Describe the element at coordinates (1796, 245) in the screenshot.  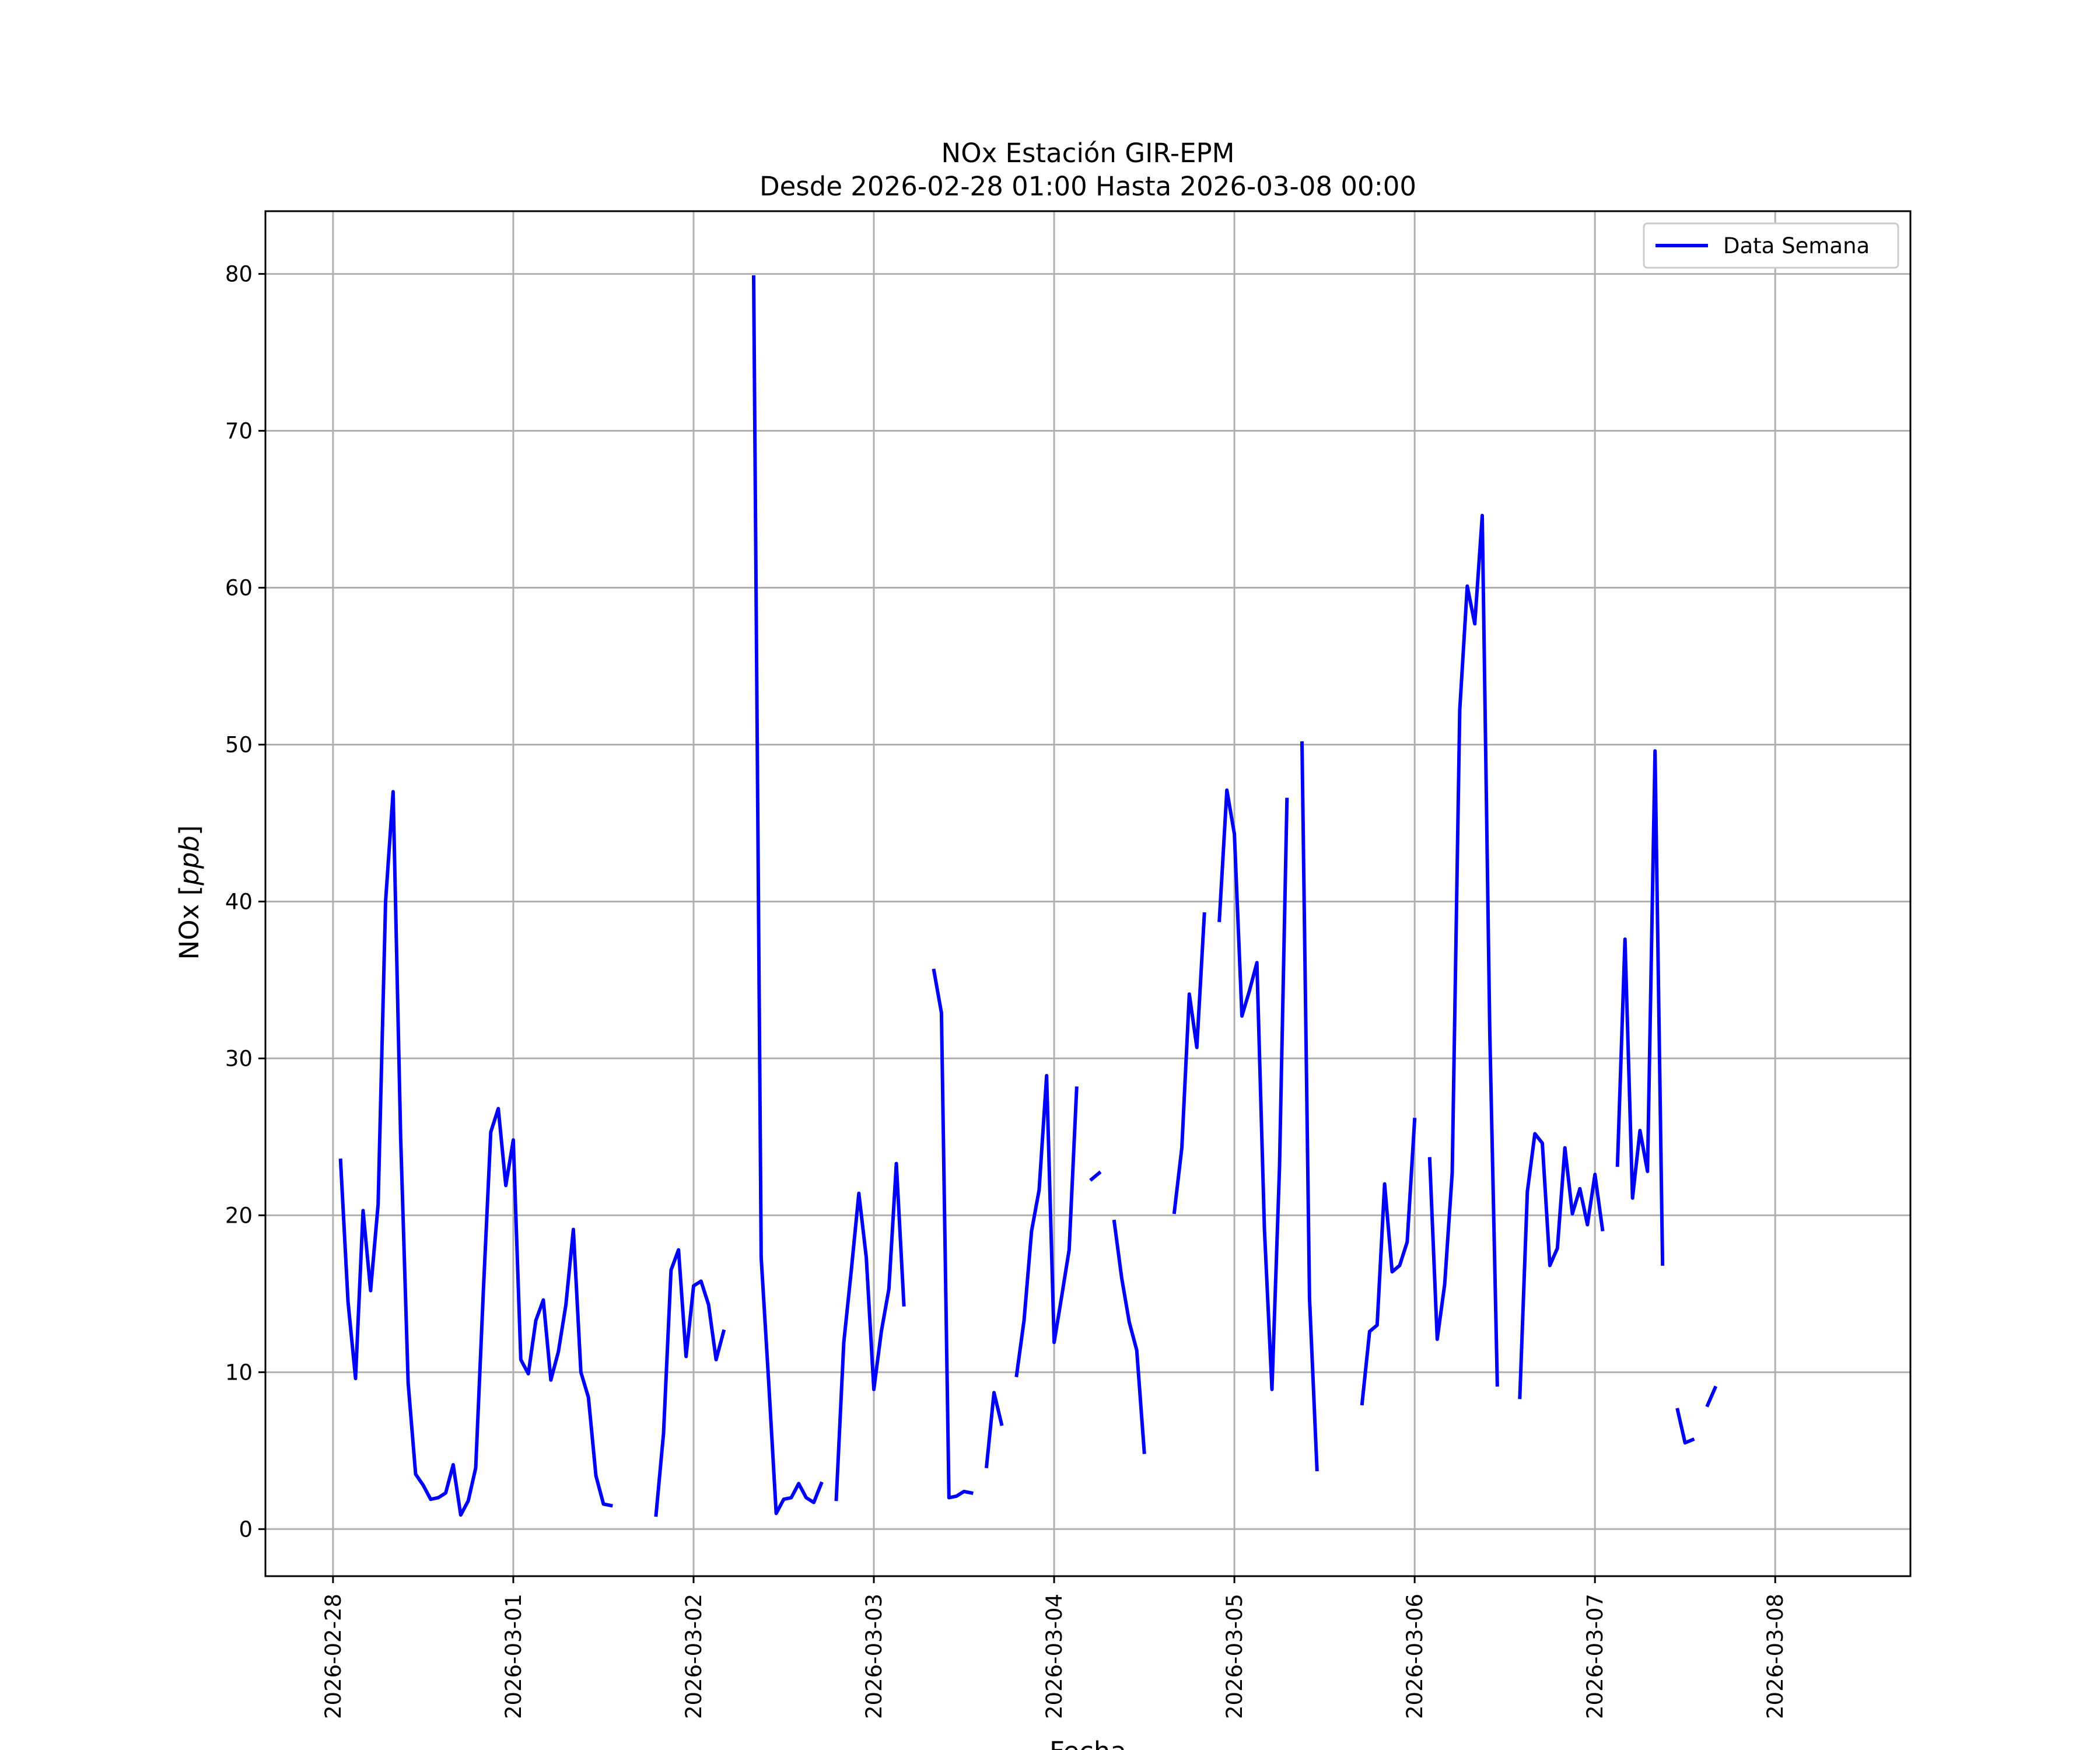
I see `legend-label-data-semana: Data Semana` at that location.